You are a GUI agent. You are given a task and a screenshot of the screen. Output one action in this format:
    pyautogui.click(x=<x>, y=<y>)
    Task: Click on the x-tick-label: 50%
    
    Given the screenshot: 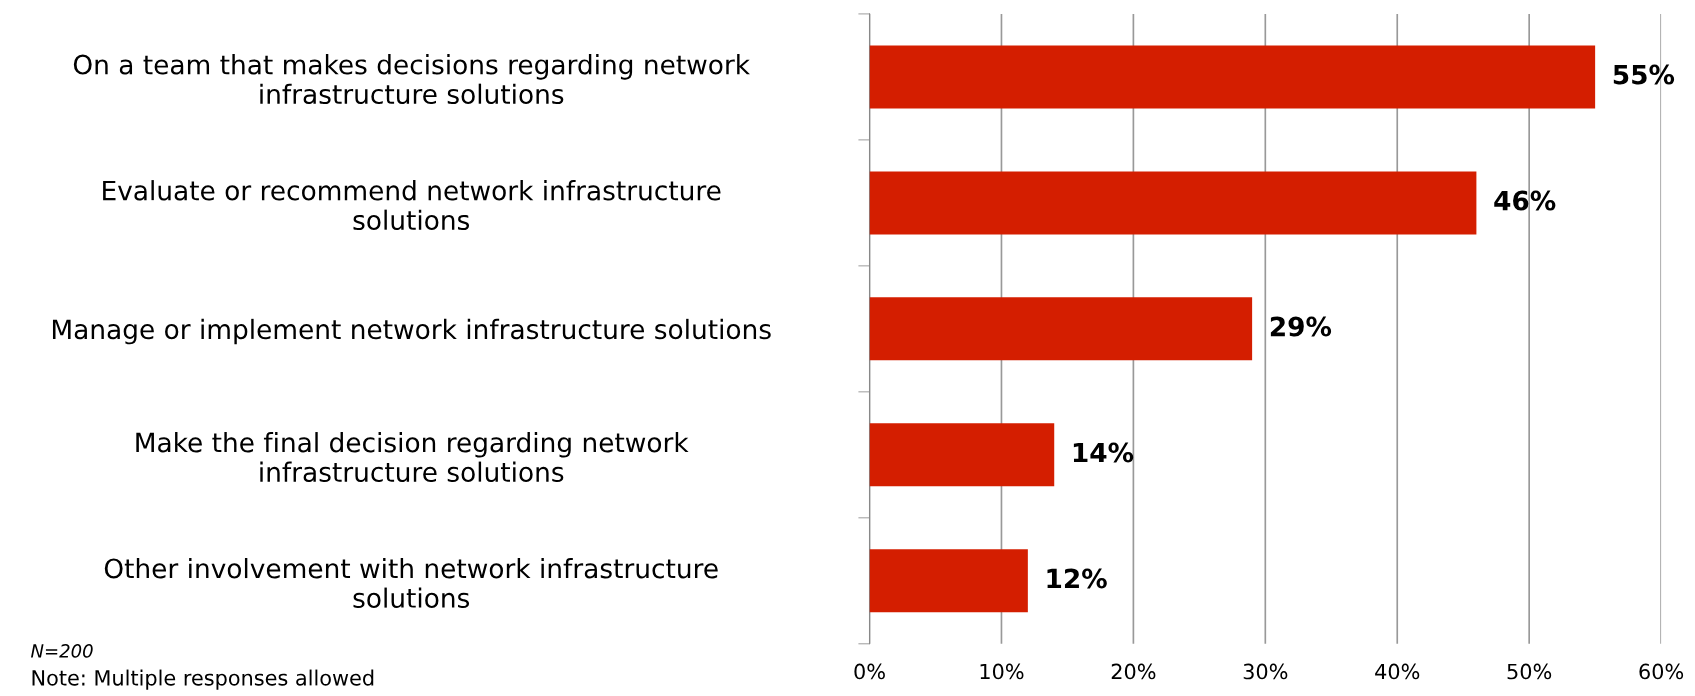 What is the action you would take?
    pyautogui.click(x=1529, y=671)
    